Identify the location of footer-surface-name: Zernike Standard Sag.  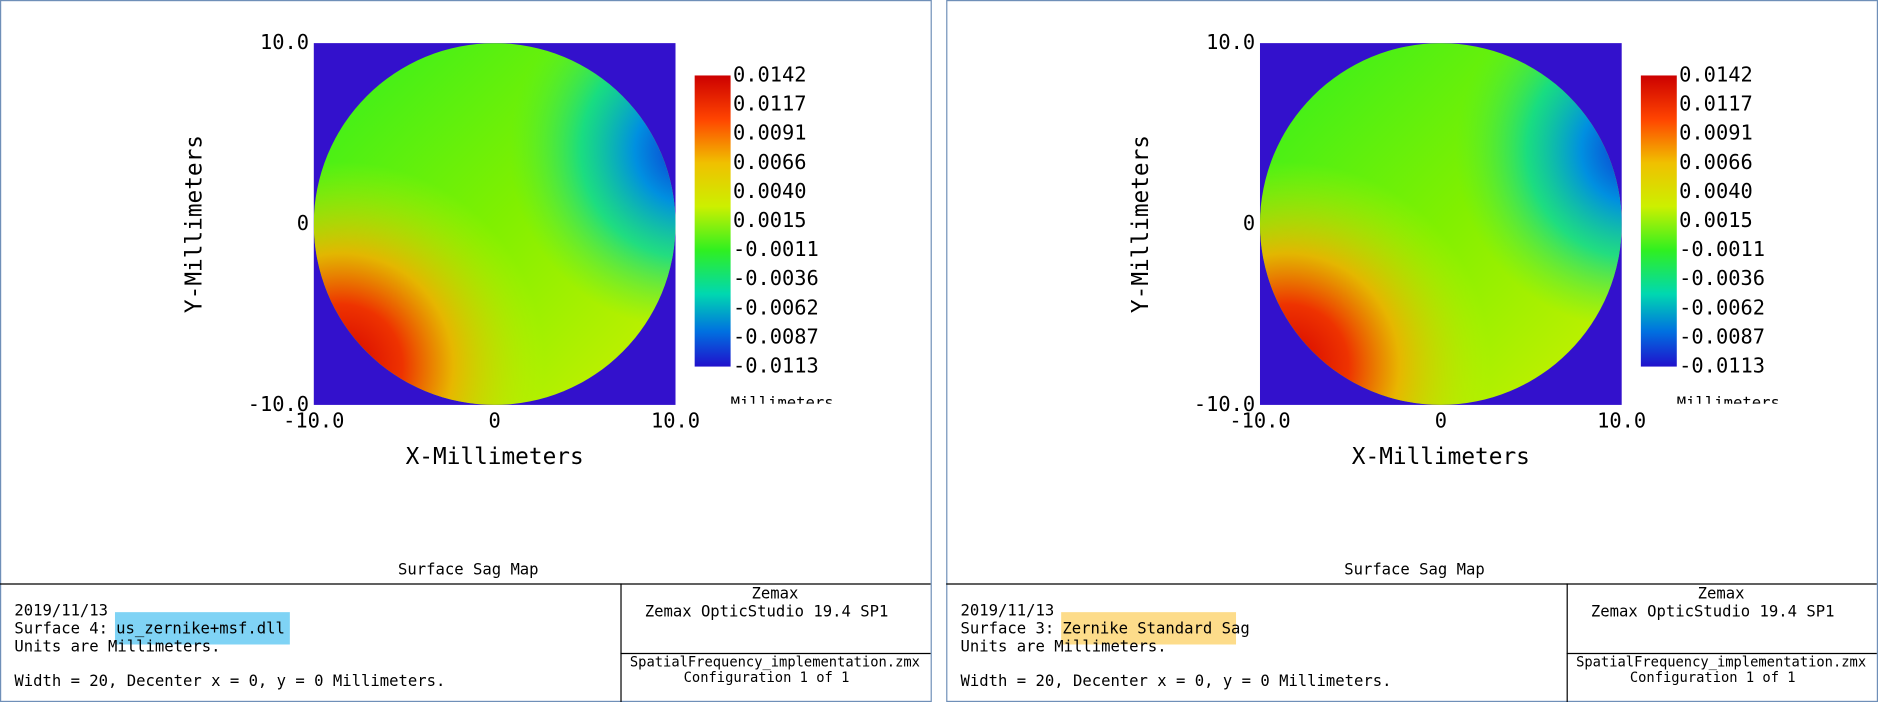
(1155, 628).